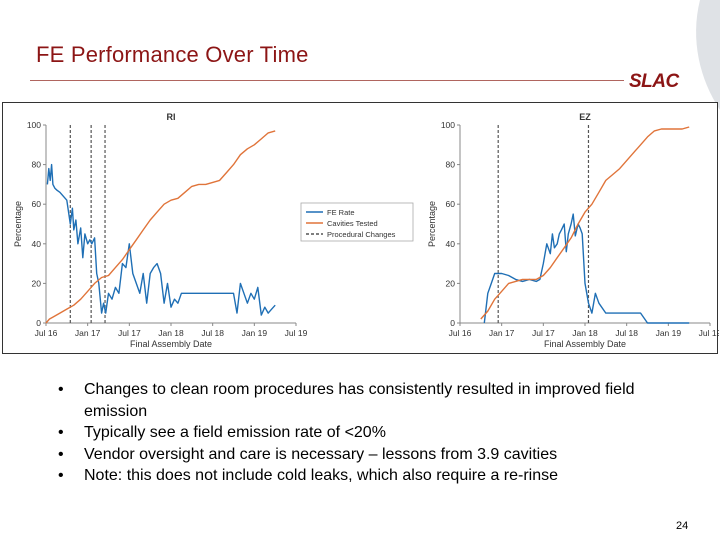 Image resolution: width=720 pixels, height=540 pixels. What do you see at coordinates (171, 117) in the screenshot?
I see `chart-title: RI` at bounding box center [171, 117].